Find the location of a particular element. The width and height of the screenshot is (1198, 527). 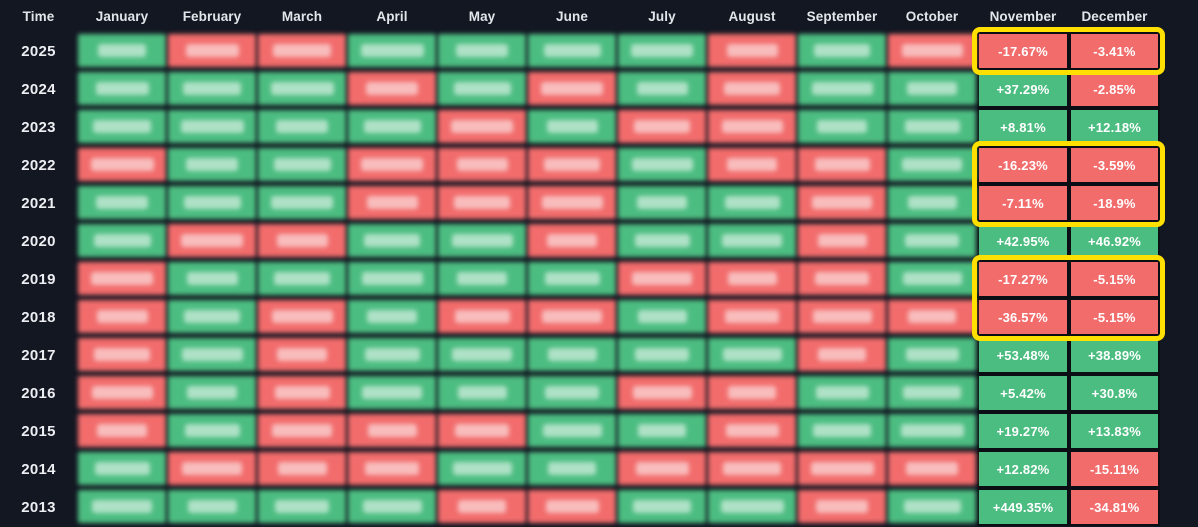

cell-2013-may is located at coordinates (482, 507).